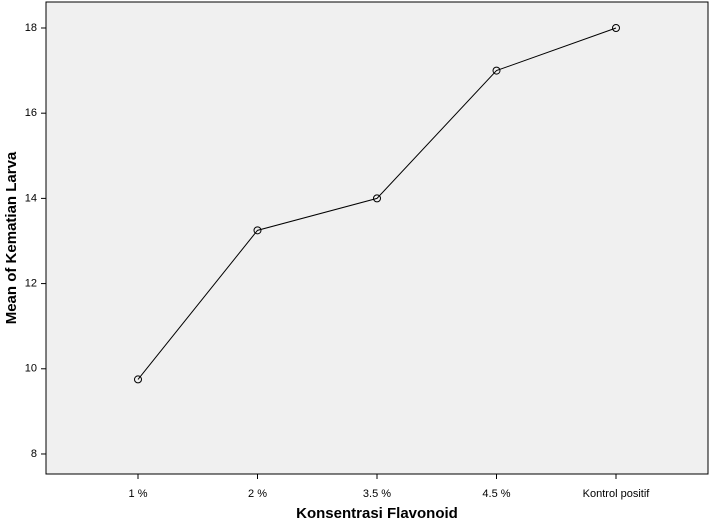  What do you see at coordinates (11, 237) in the screenshot?
I see `y-axis-title: Mean of Kematian Larva` at bounding box center [11, 237].